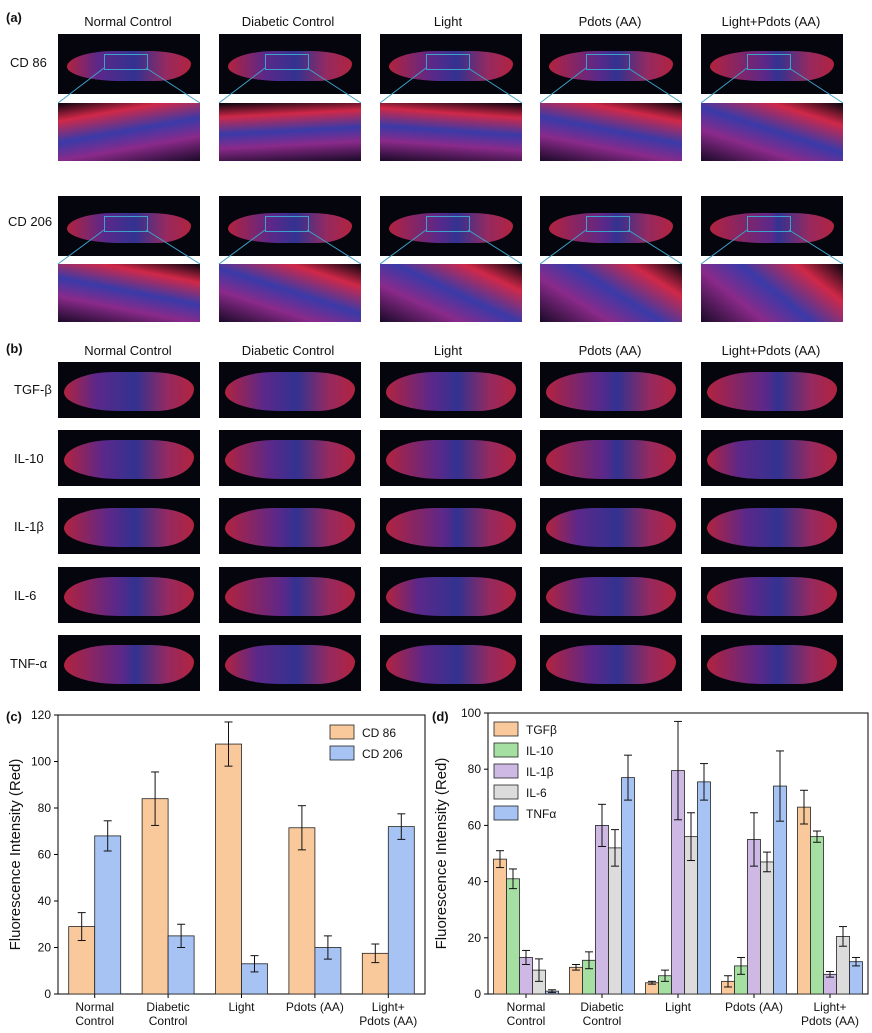  Describe the element at coordinates (440, 716) in the screenshot. I see `panel-label-d: (d)` at that location.